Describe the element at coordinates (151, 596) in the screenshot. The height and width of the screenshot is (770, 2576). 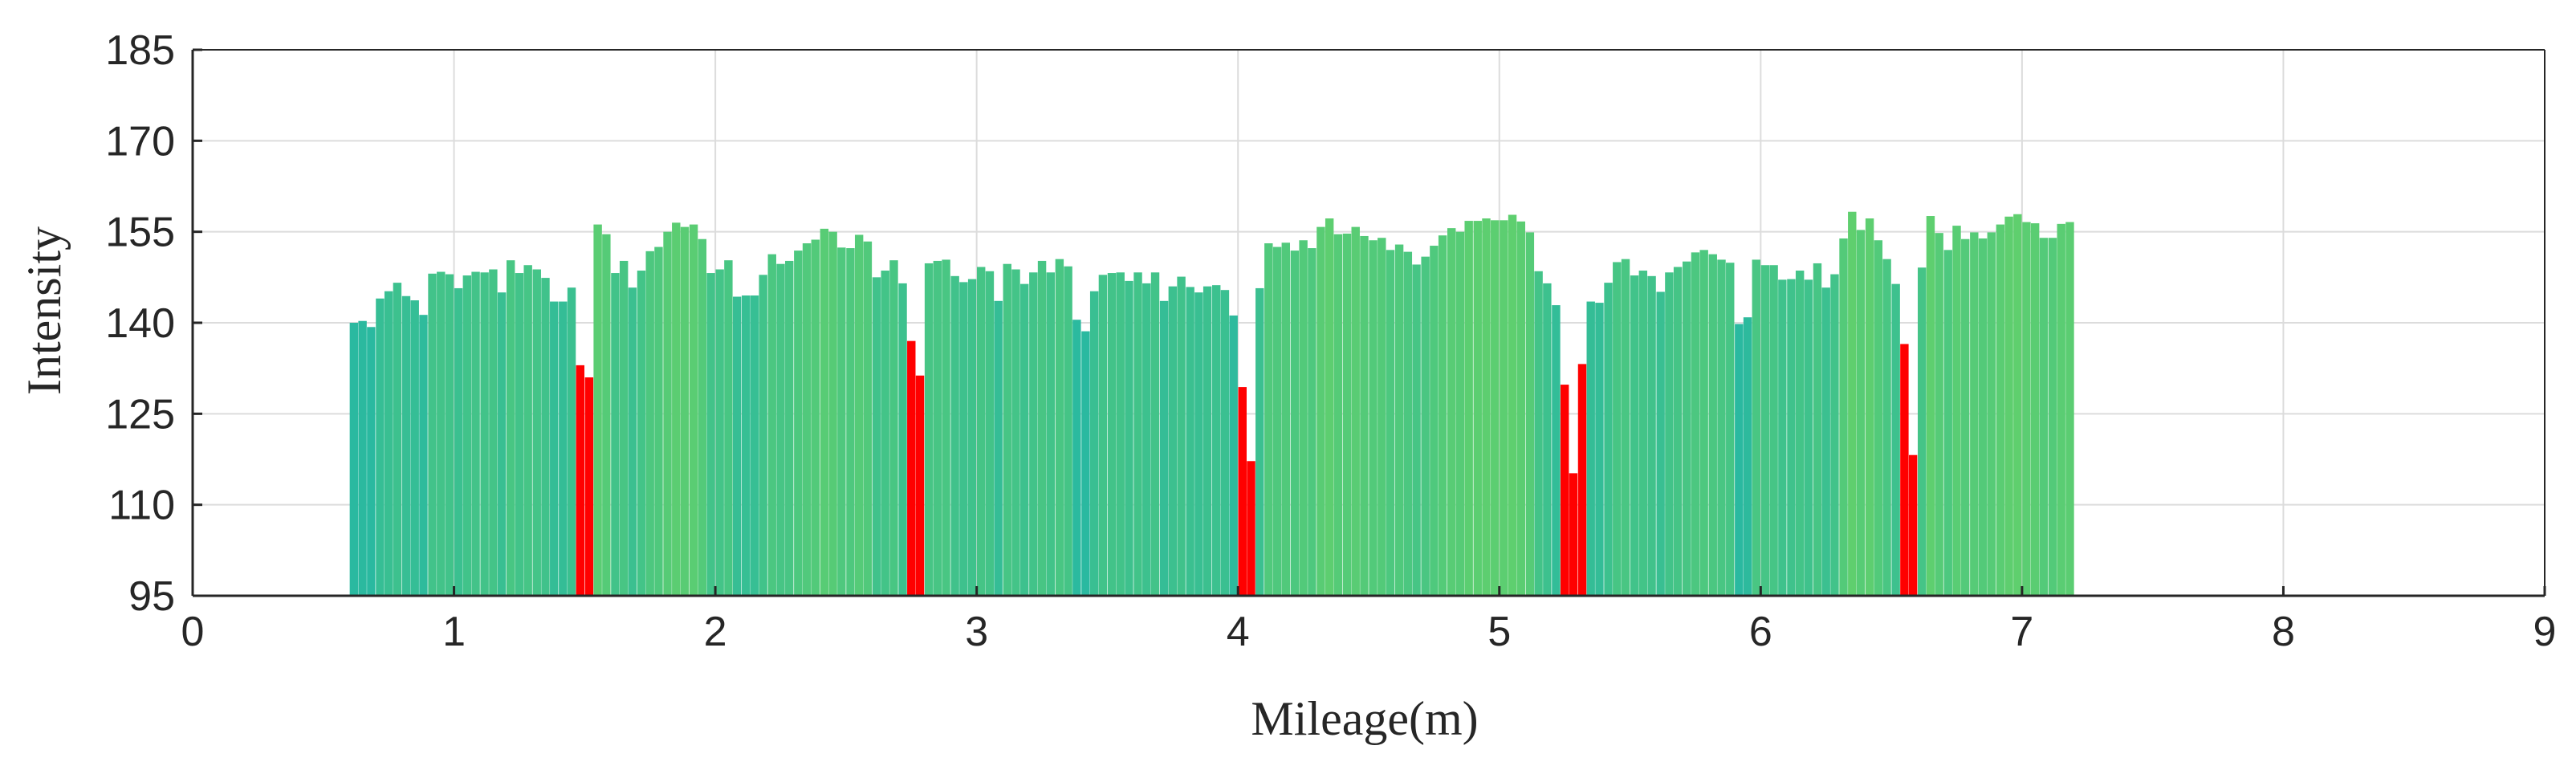
I see `y-tick-label: 95` at that location.